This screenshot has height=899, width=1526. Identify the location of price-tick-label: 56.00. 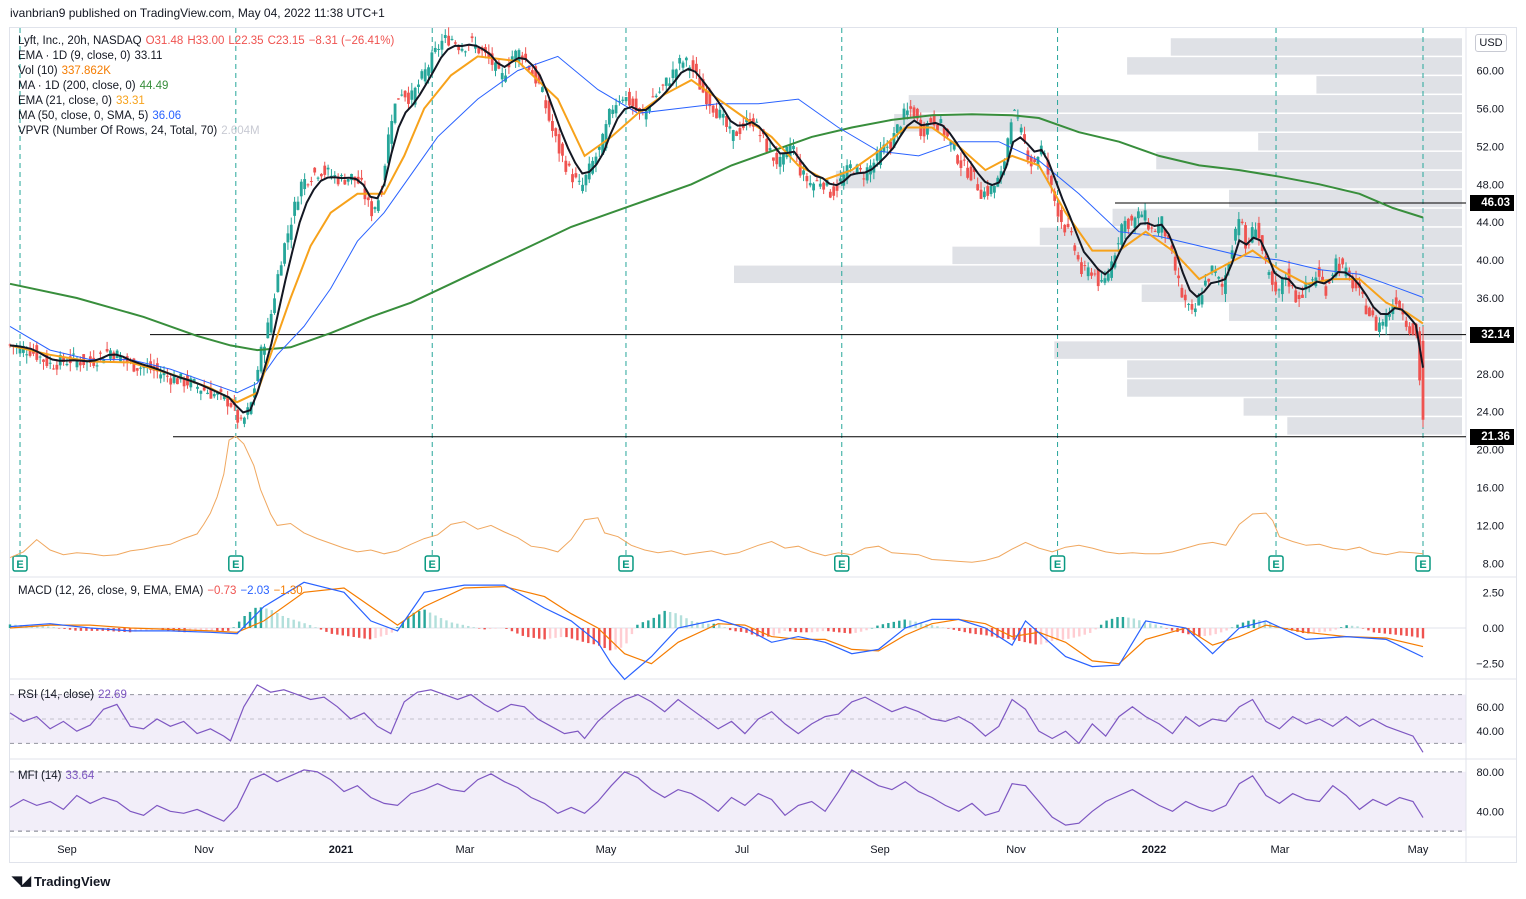
(1490, 110).